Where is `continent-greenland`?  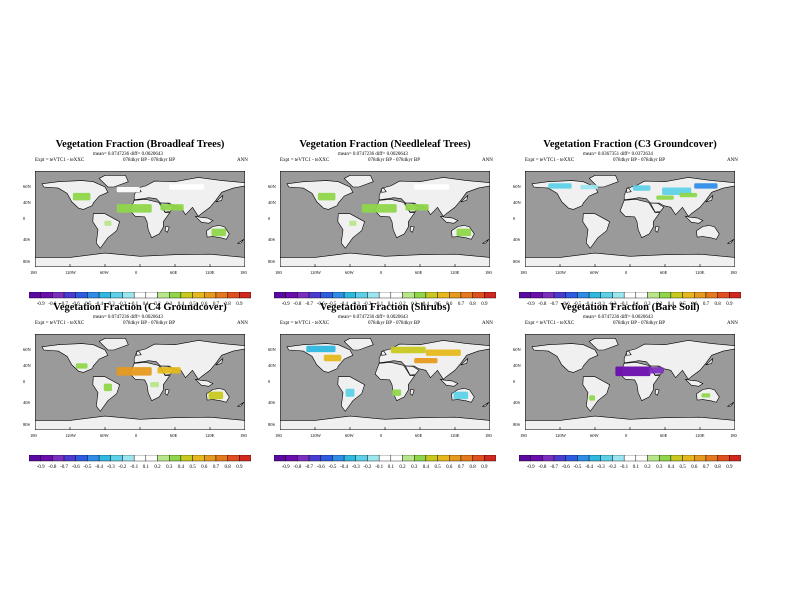 continent-greenland is located at coordinates (113, 181).